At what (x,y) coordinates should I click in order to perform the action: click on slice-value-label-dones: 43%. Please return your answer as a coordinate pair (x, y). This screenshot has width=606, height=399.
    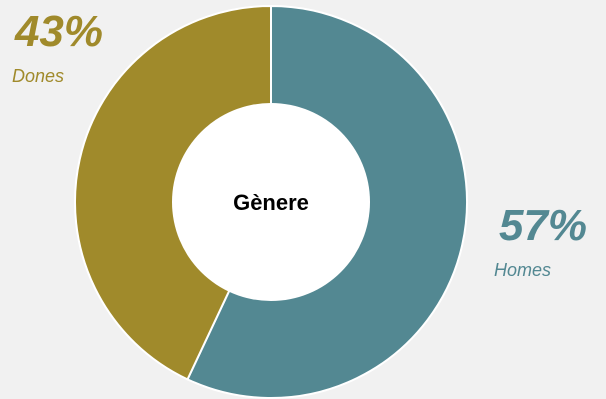
    Looking at the image, I should click on (58, 31).